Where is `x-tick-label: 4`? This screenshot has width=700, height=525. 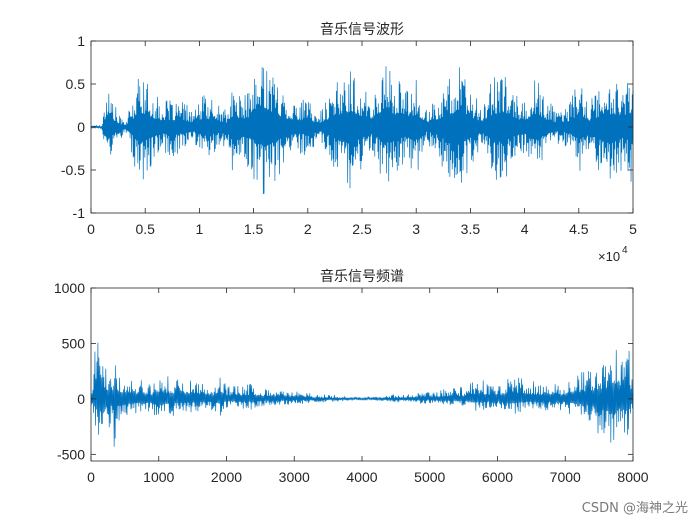
x-tick-label: 4 is located at coordinates (525, 229).